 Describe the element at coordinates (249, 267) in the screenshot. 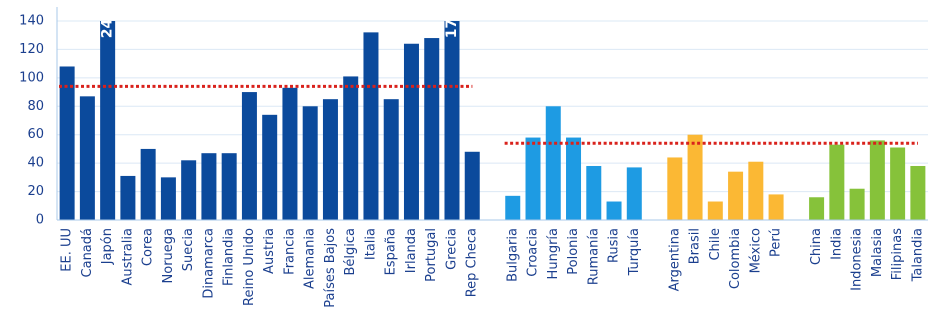

I see `x-tick-label: Reino Unido` at that location.